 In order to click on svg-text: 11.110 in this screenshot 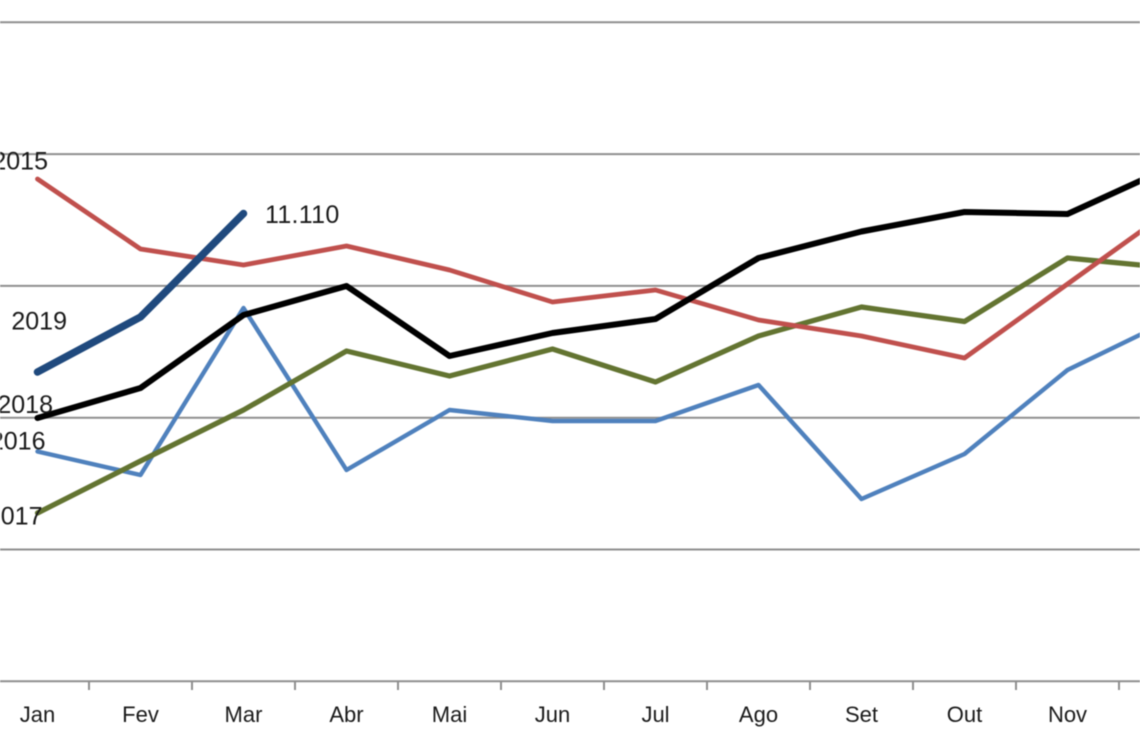, I will do `click(302, 215)`.